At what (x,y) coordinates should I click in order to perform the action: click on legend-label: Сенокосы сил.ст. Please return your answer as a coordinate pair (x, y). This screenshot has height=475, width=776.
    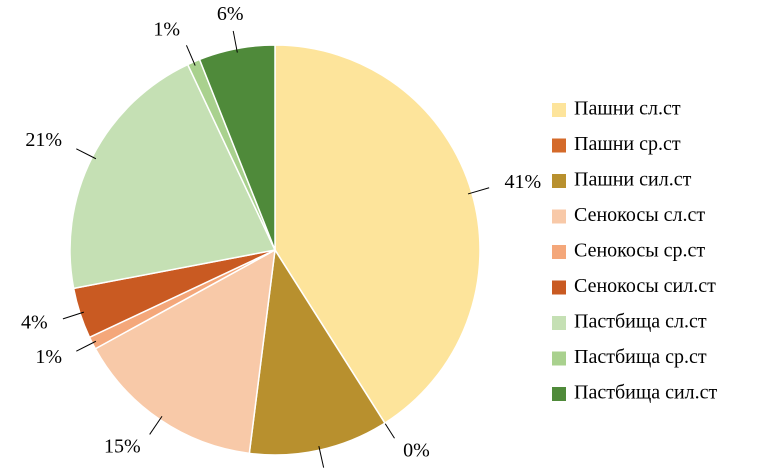
    Looking at the image, I should click on (645, 286).